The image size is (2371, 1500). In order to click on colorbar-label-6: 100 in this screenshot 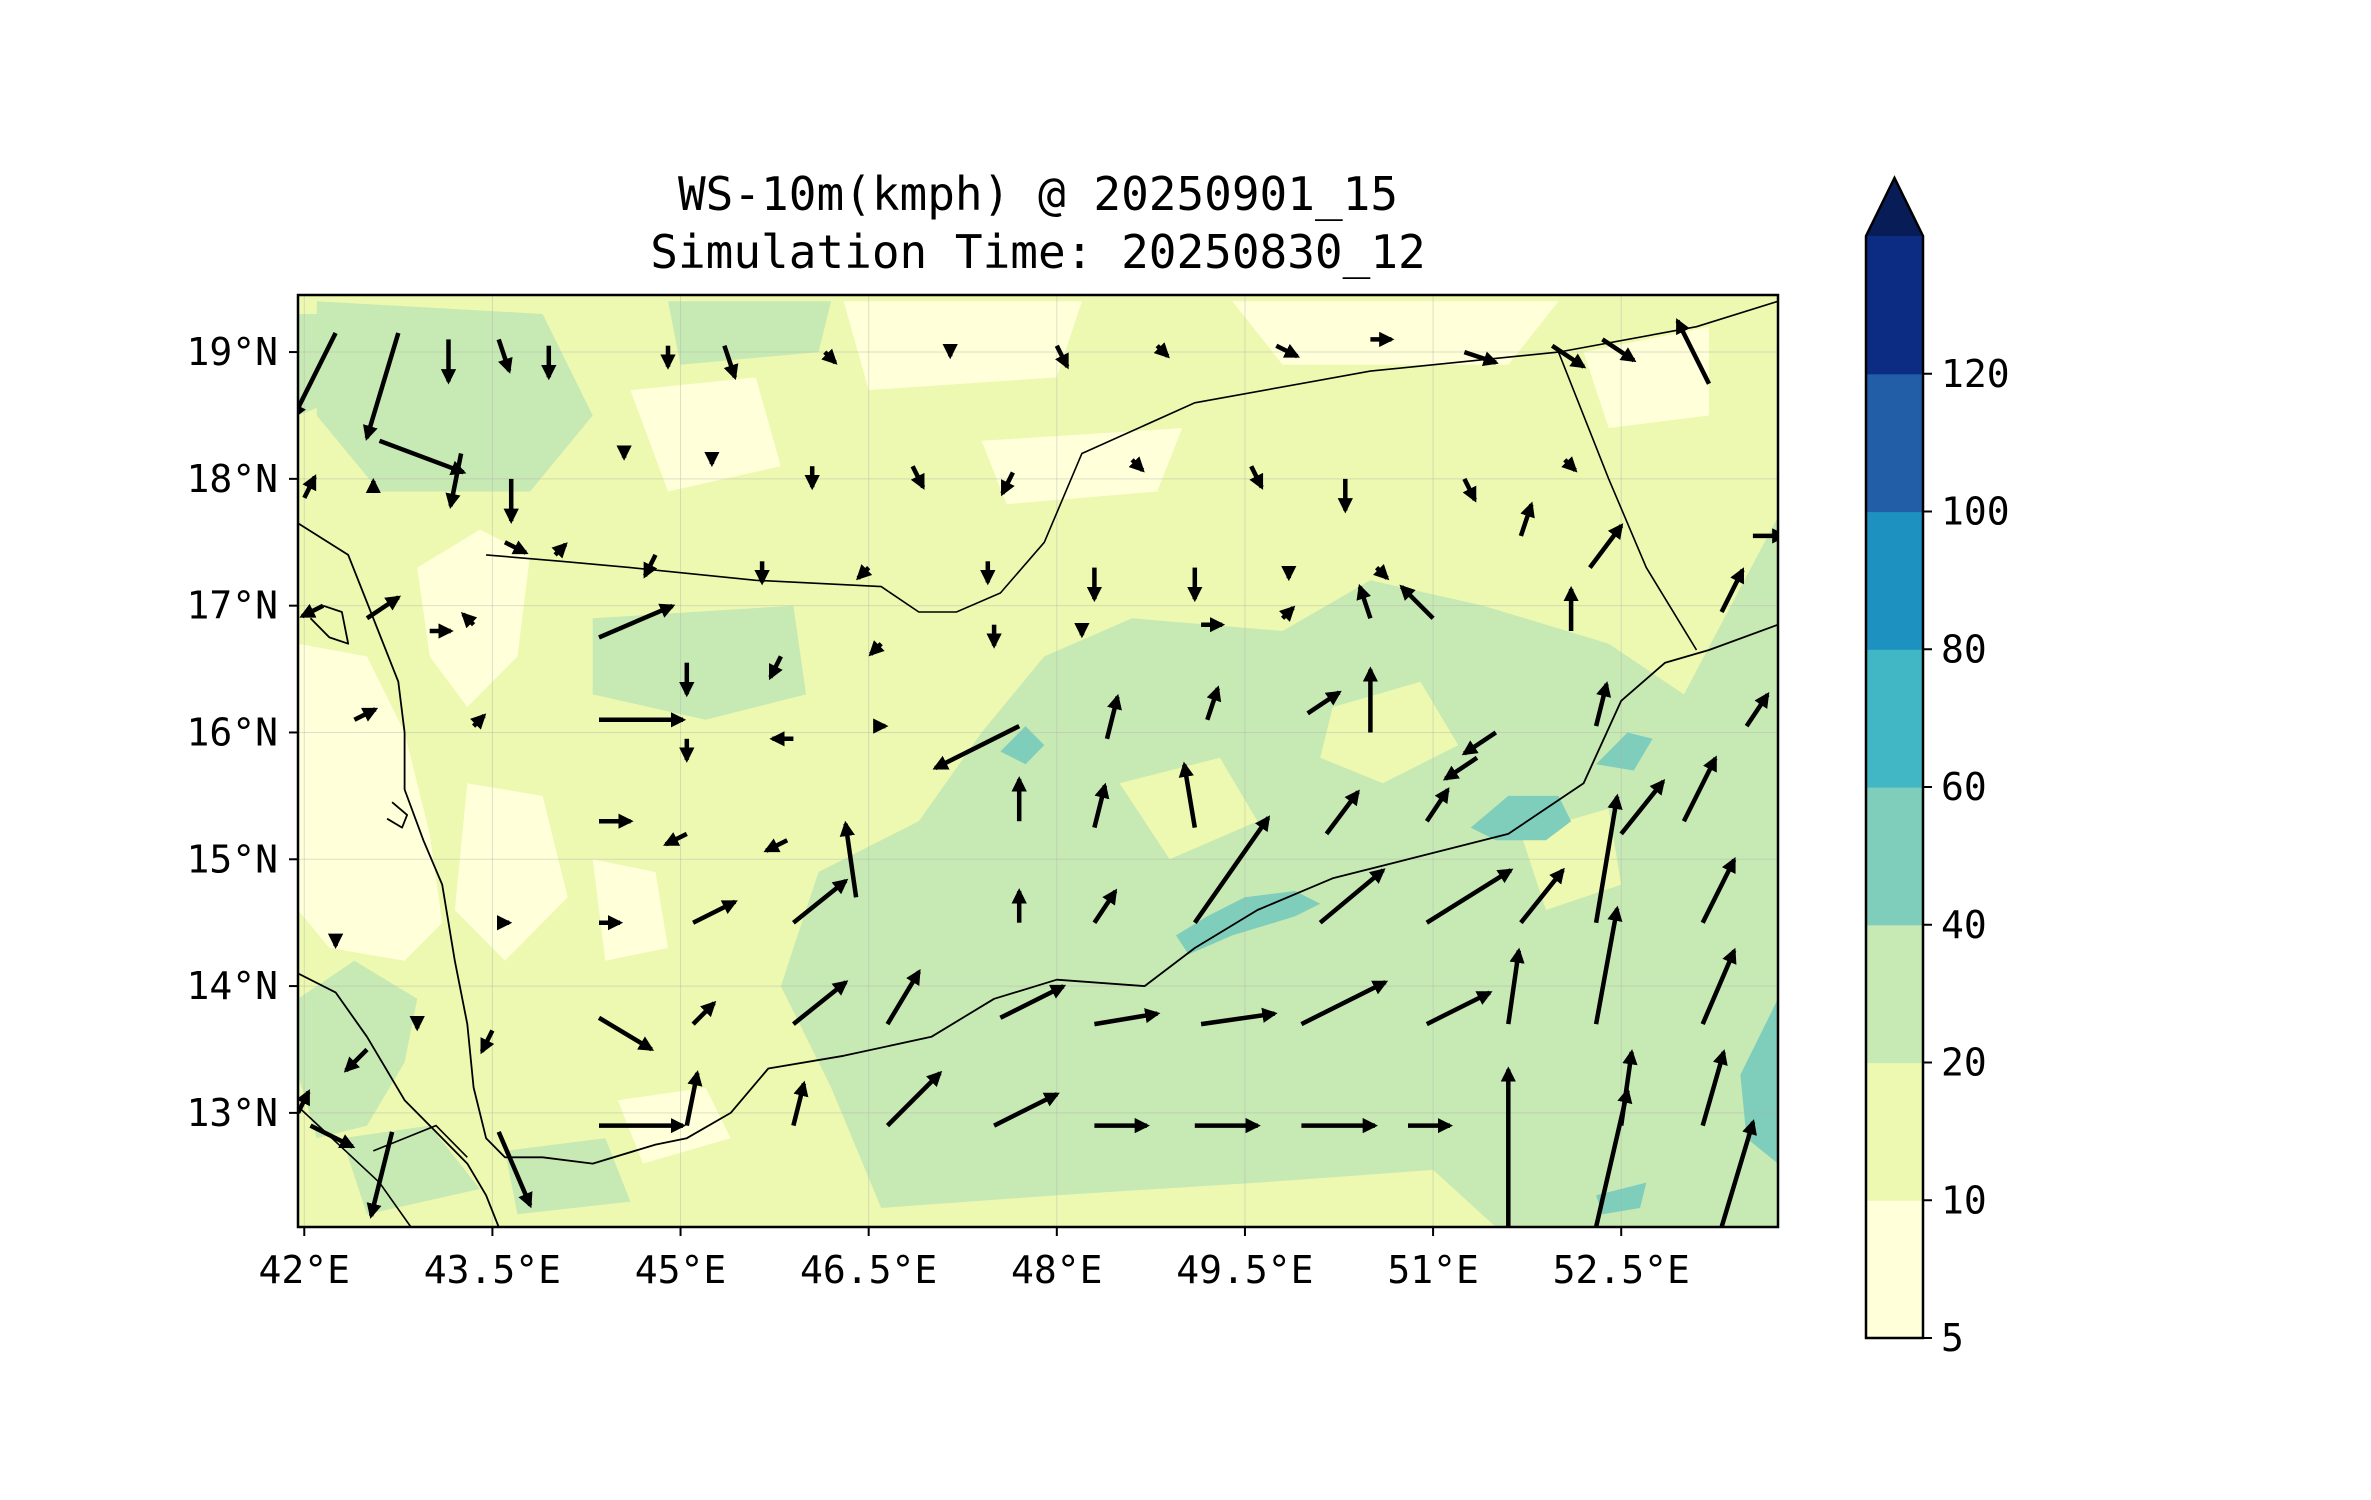, I will do `click(1975, 512)`.